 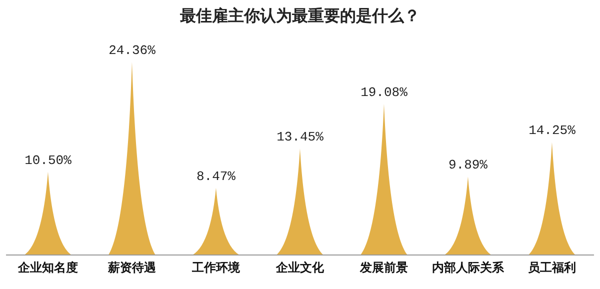 What do you see at coordinates (216, 267) in the screenshot?
I see `x-tick-label: 工作环境` at bounding box center [216, 267].